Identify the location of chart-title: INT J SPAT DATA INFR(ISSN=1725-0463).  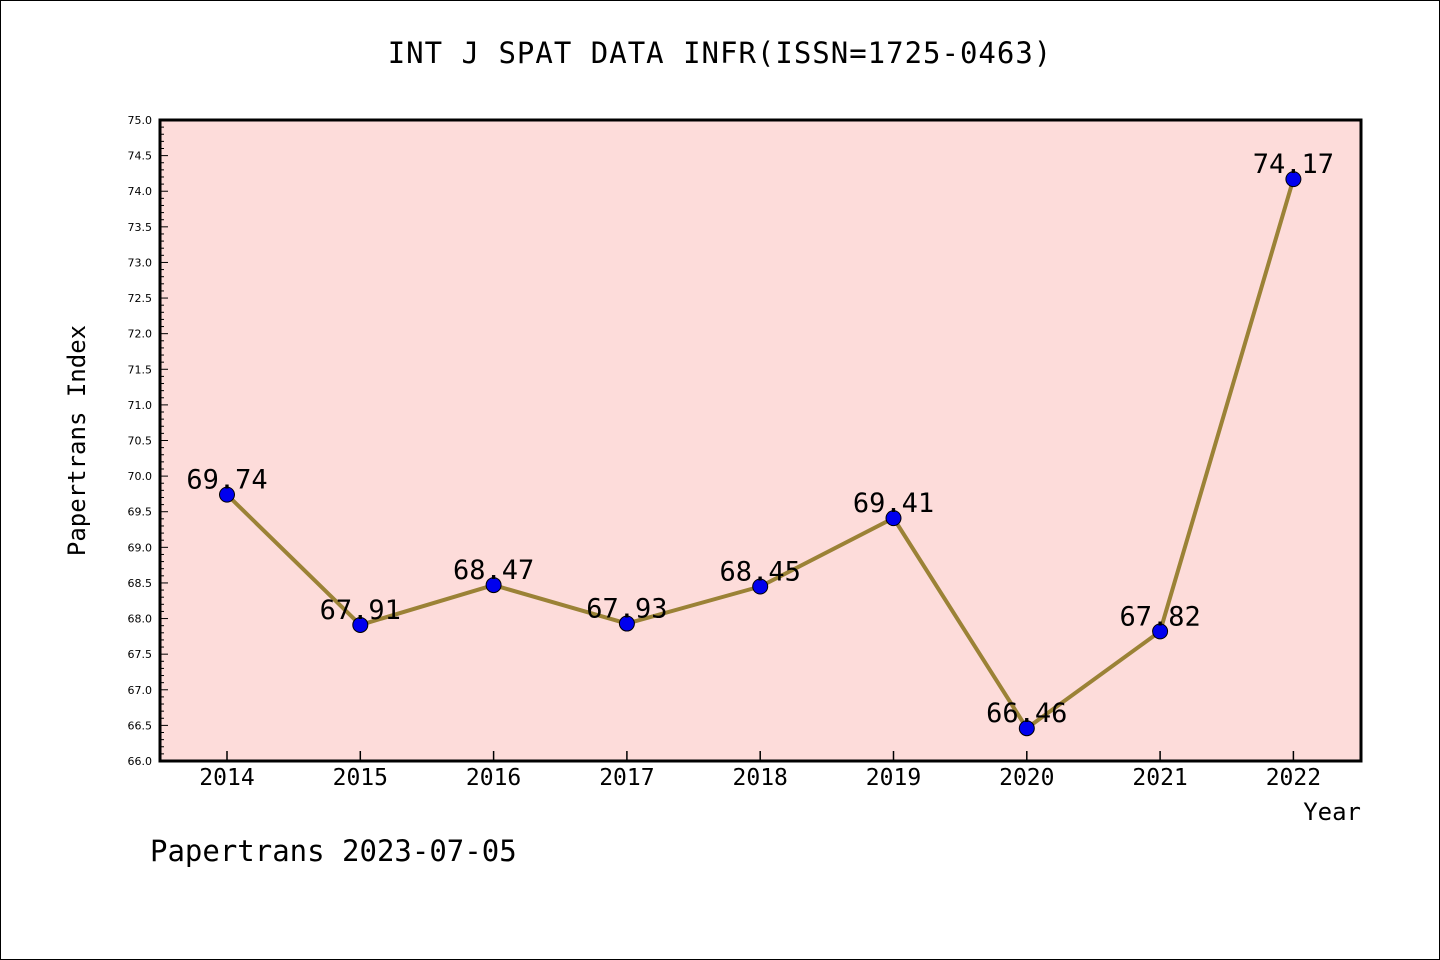
(720, 53).